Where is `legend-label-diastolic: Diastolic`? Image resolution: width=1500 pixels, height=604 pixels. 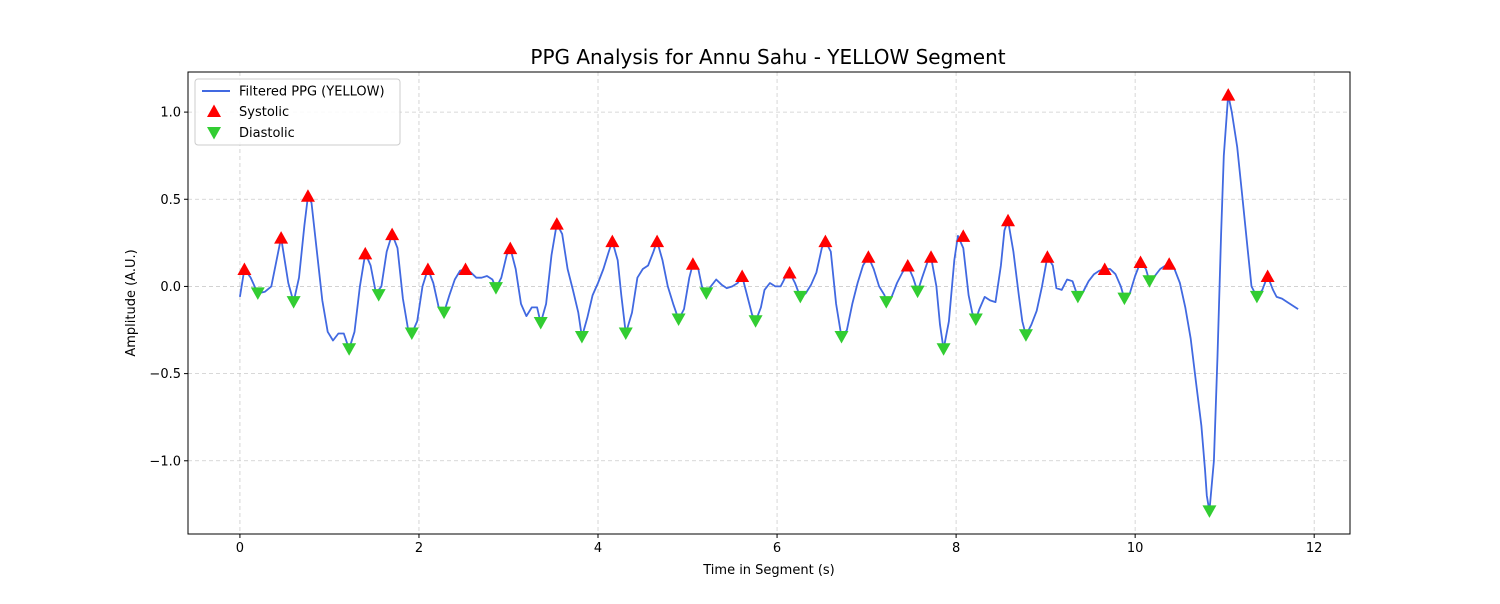
legend-label-diastolic: Diastolic is located at coordinates (267, 133).